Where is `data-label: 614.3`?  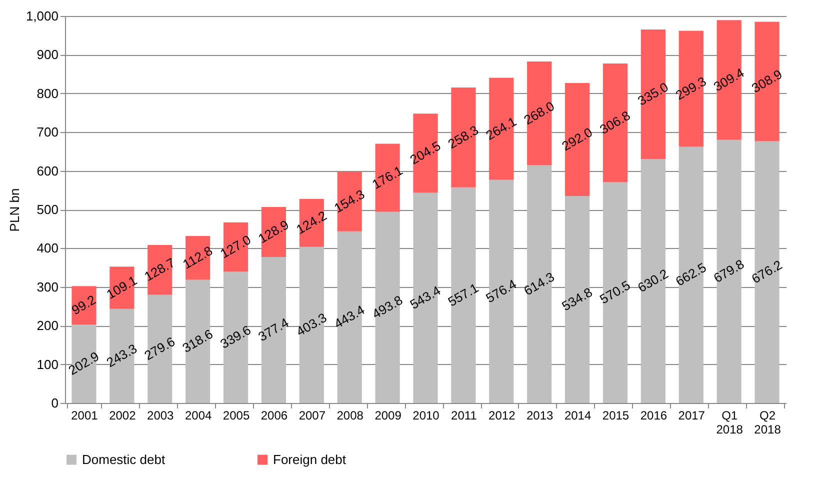 data-label: 614.3 is located at coordinates (539, 283).